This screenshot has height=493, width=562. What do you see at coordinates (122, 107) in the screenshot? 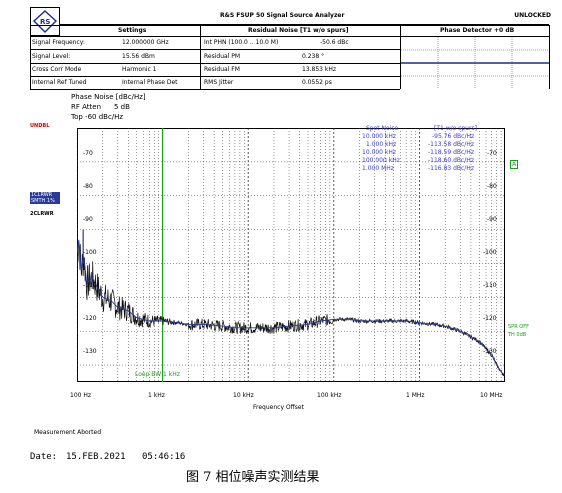
I see `rf-atten-value: 5 dB` at bounding box center [122, 107].